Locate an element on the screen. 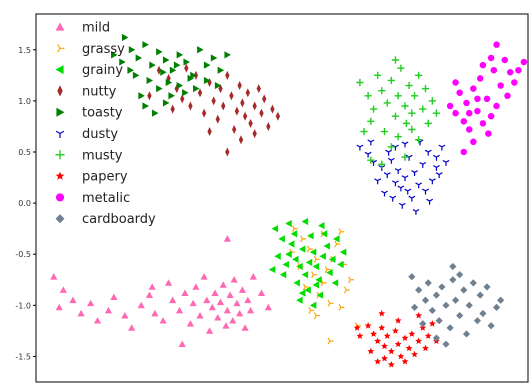 This screenshot has height=390, width=532. y-tick-label: 1.5 is located at coordinates (24, 50).